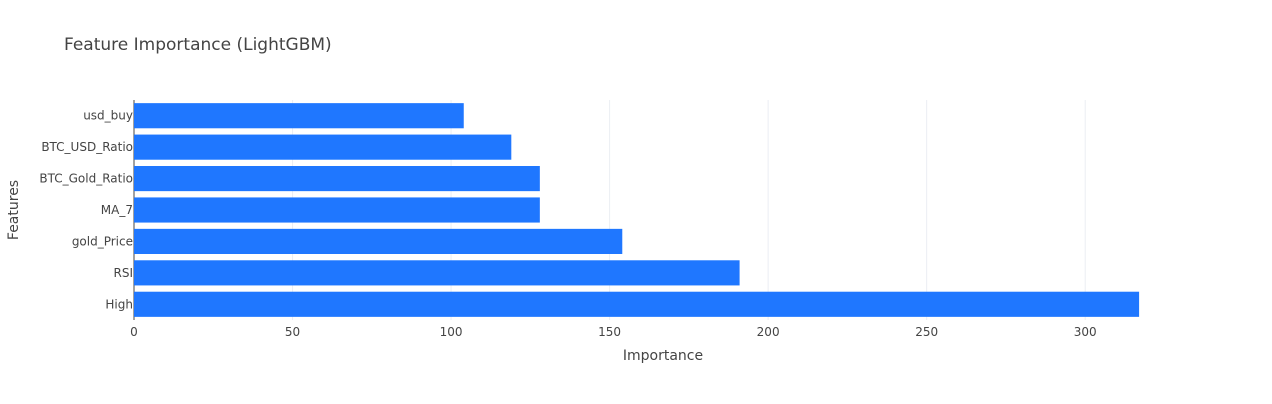 The width and height of the screenshot is (1272, 404). Describe the element at coordinates (451, 332) in the screenshot. I see `x-tick-label: 100` at that location.